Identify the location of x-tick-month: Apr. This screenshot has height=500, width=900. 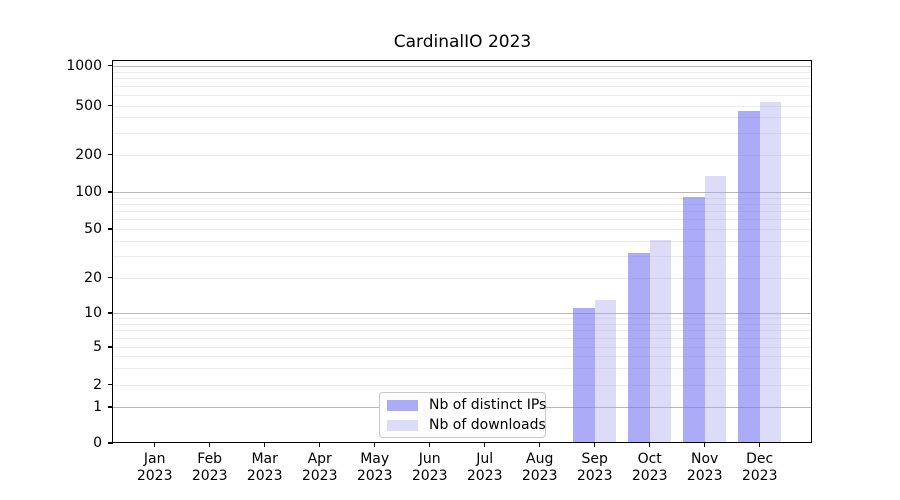
(319, 459).